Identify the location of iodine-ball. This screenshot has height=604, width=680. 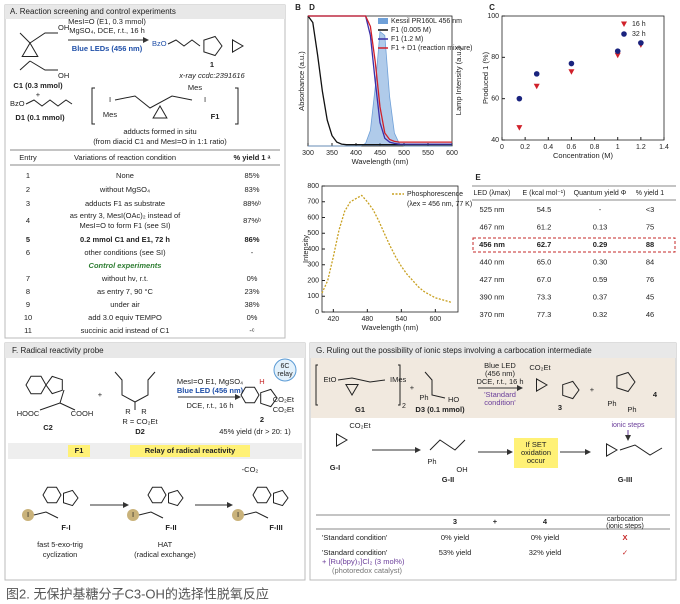
(238, 515).